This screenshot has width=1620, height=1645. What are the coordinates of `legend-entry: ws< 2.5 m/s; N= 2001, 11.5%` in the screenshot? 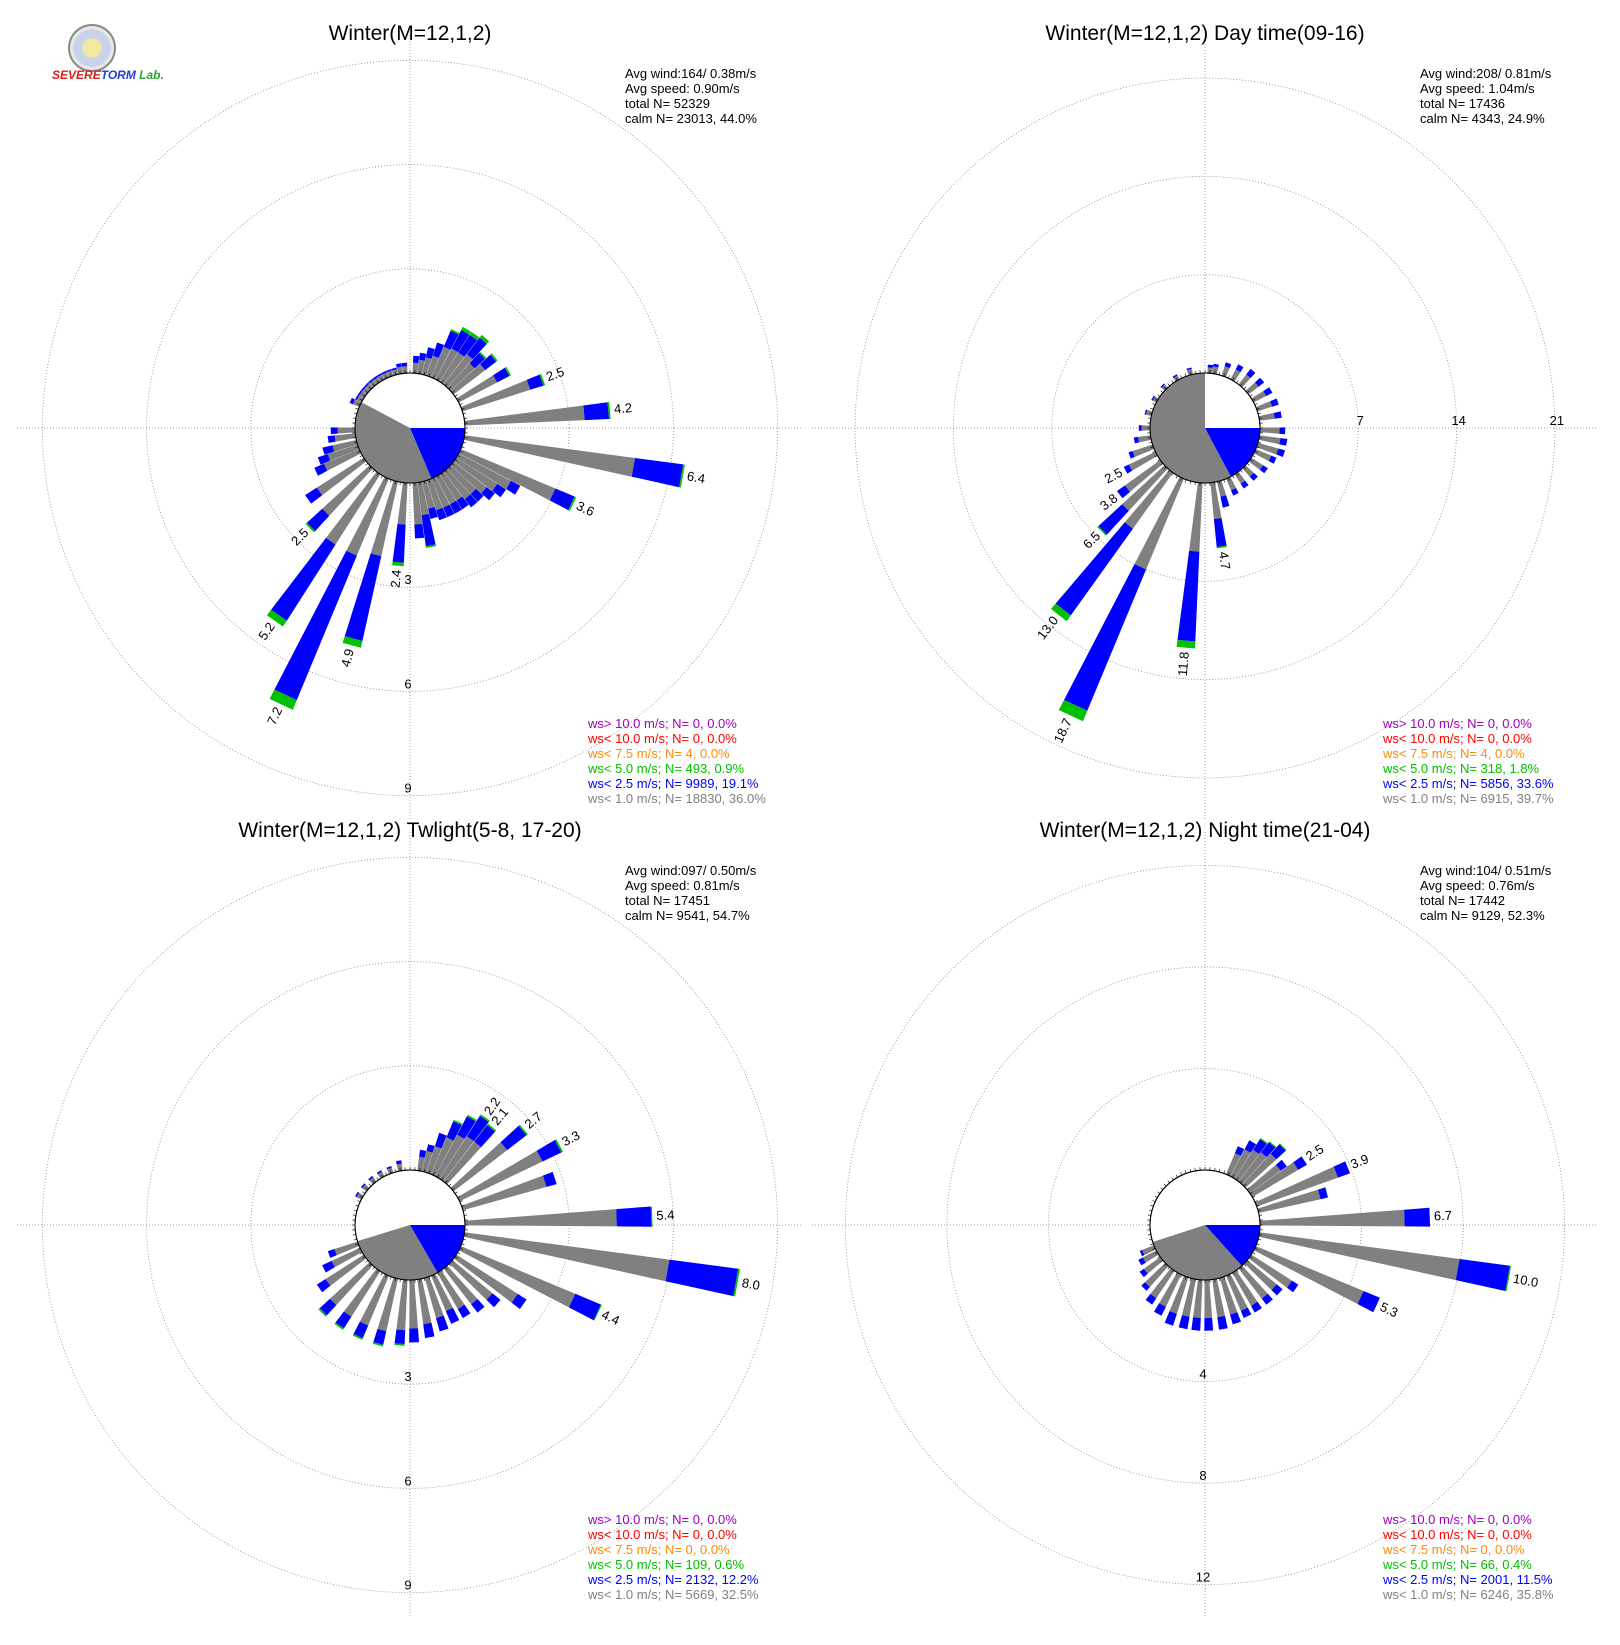 It's located at (1467, 1579).